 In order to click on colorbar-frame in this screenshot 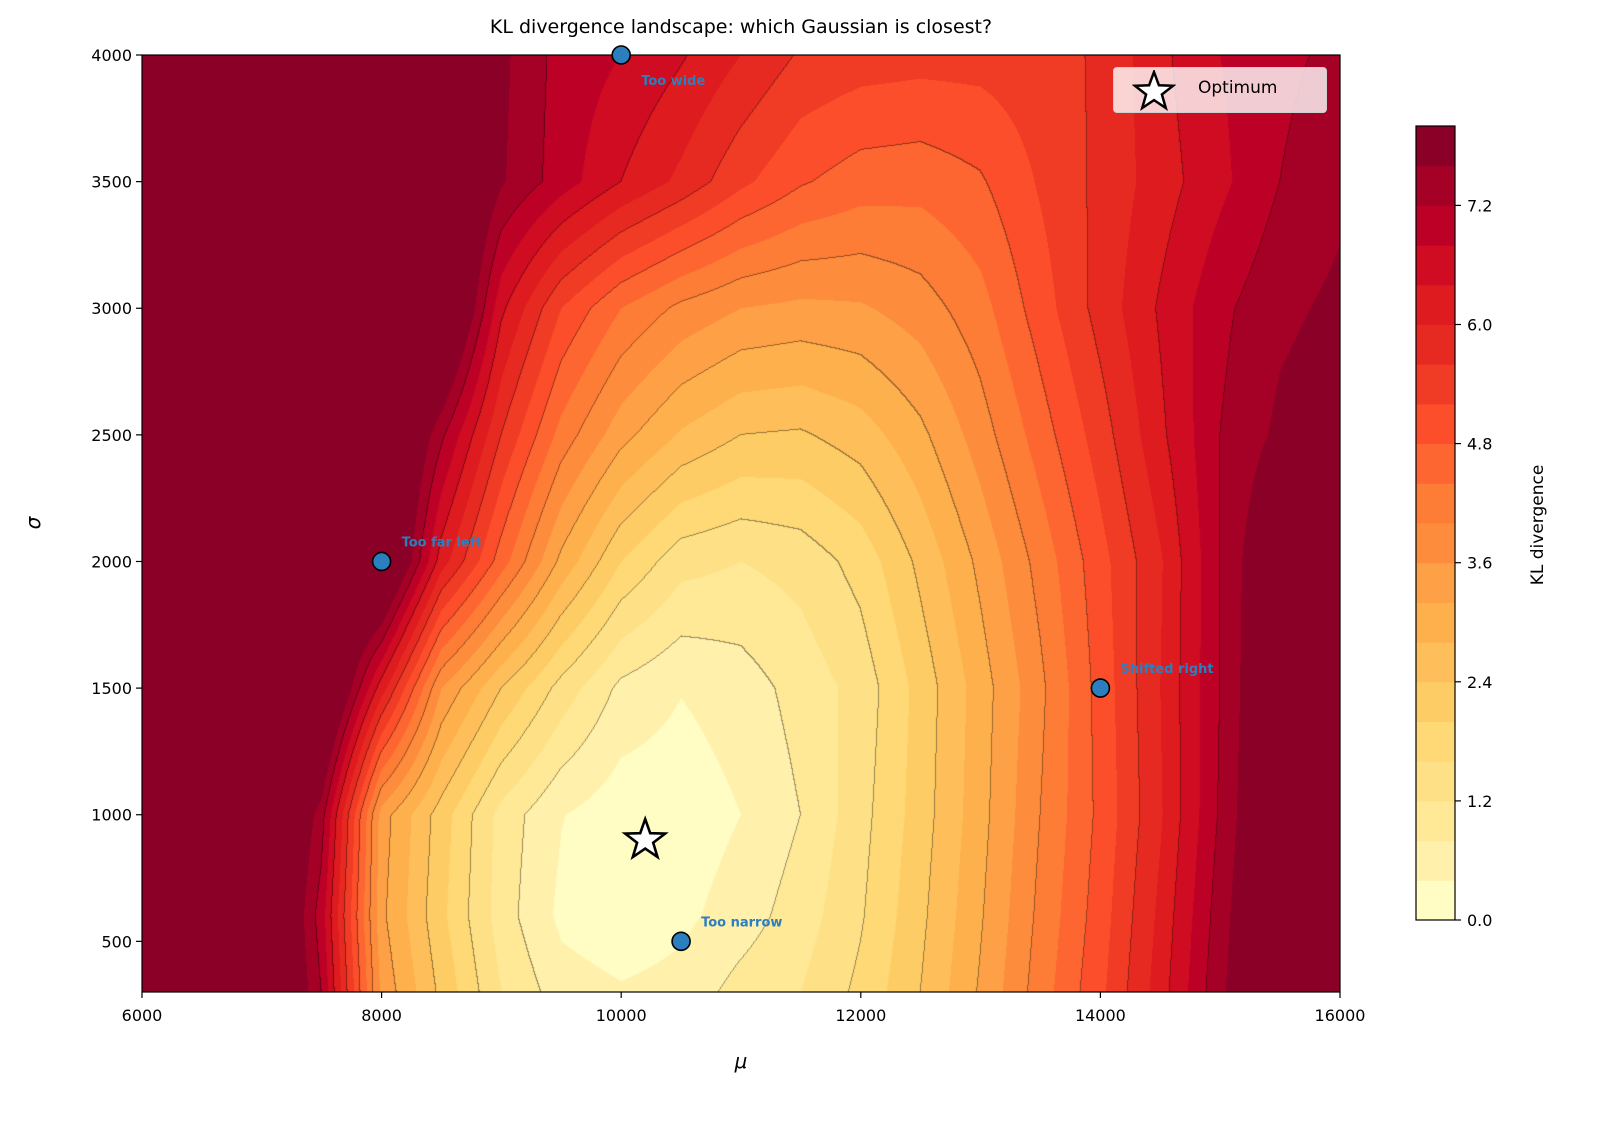, I will do `click(1435, 523)`.